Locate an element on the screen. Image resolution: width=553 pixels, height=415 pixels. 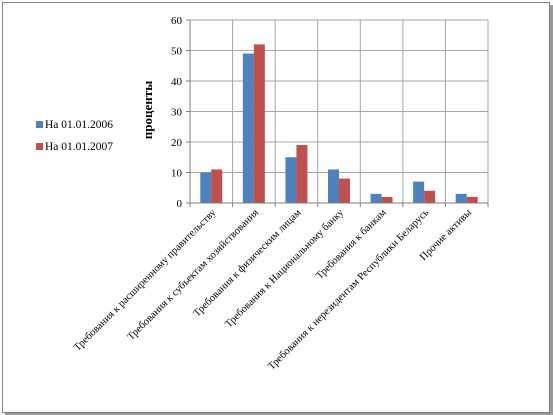
y-axis-ticks: 0 10 20 30 40 50 60 is located at coordinates (180, 112).